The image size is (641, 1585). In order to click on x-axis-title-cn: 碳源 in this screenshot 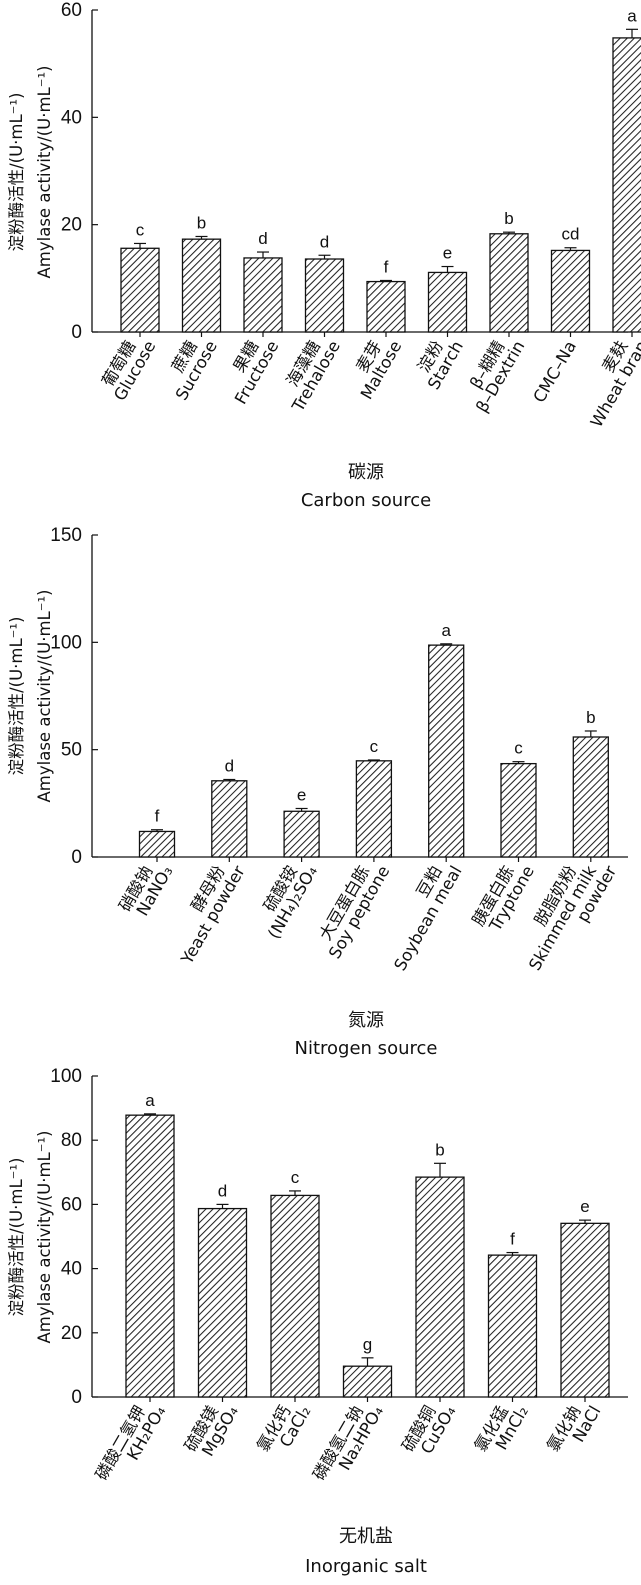, I will do `click(366, 472)`.